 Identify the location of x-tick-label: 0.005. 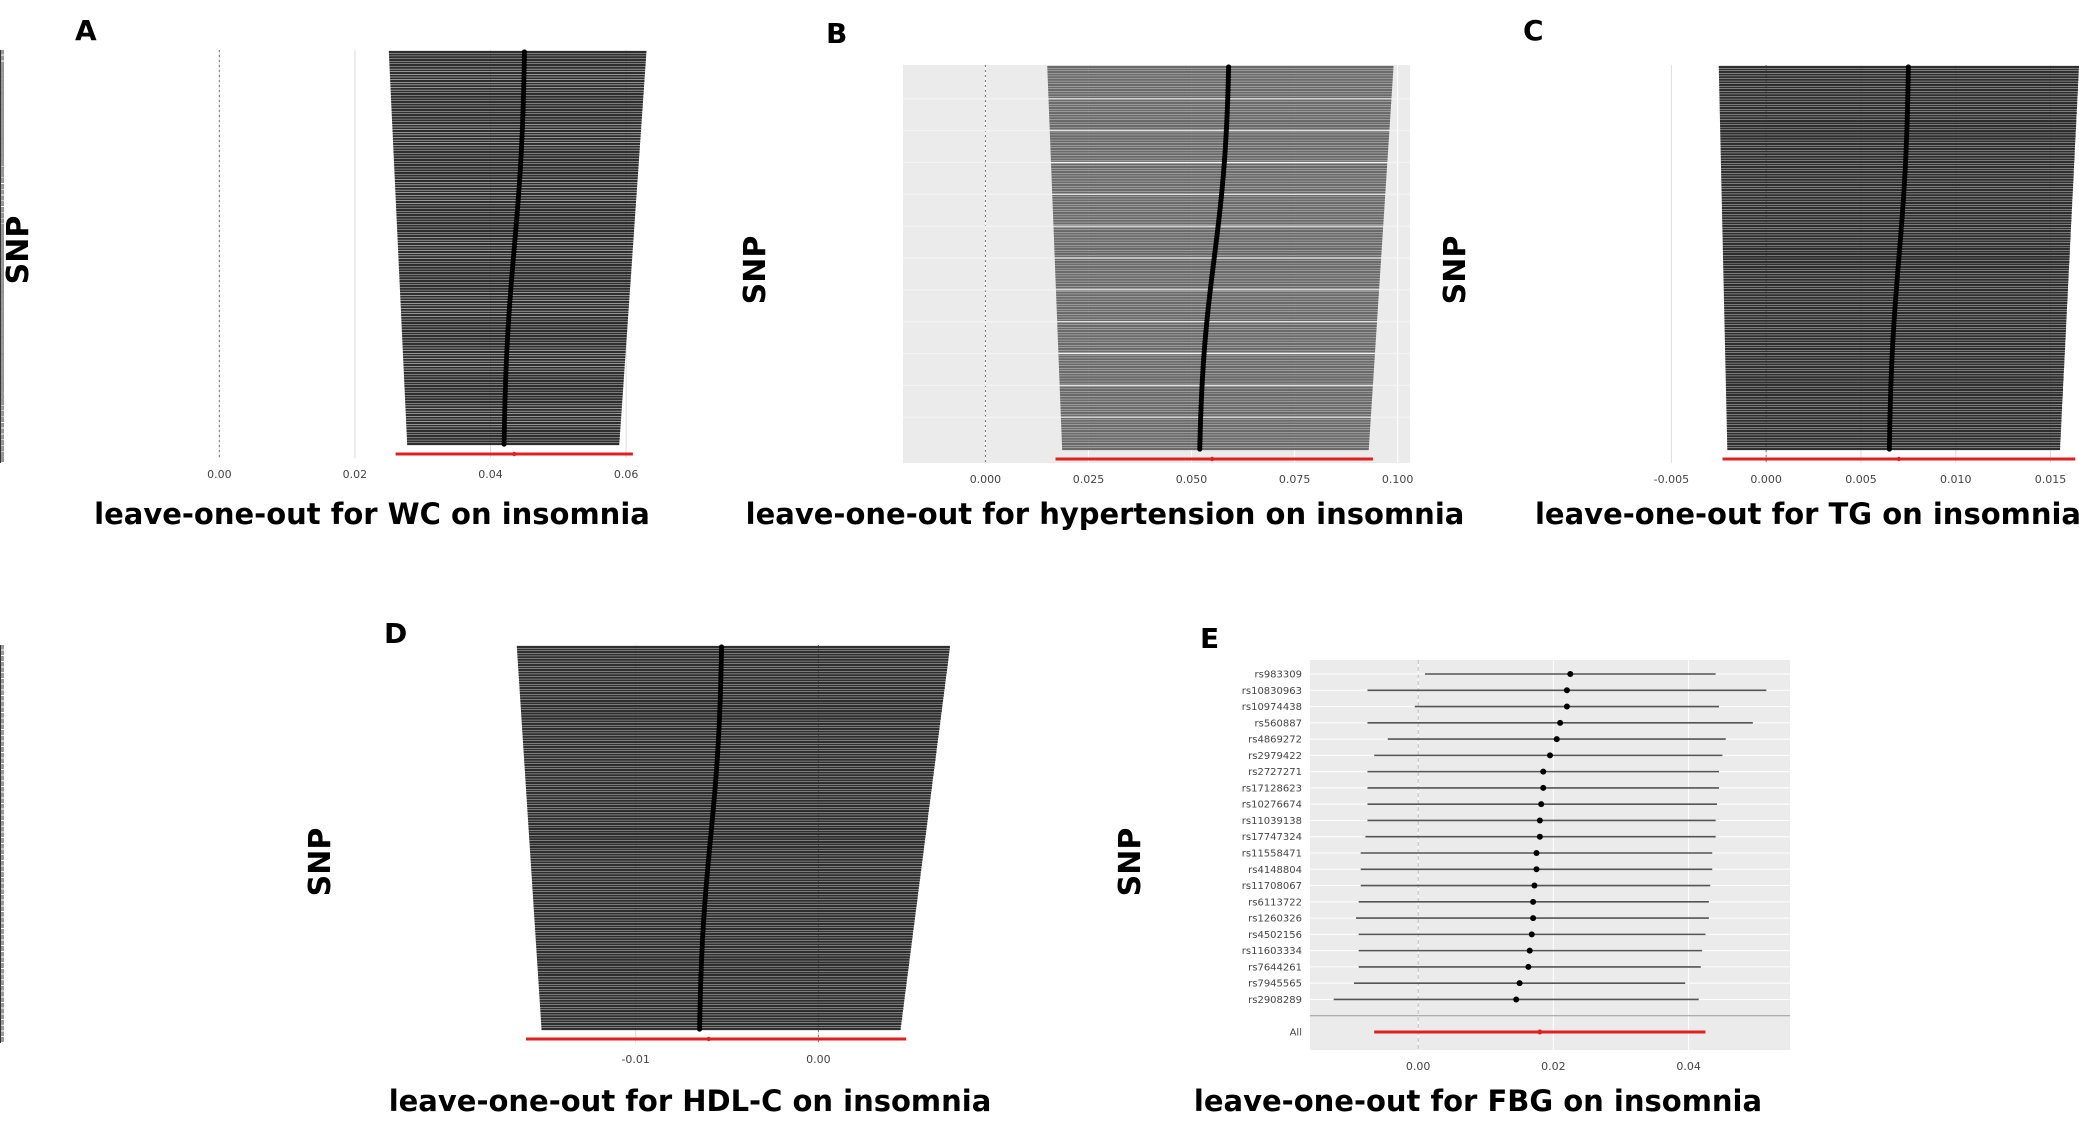
(1861, 479).